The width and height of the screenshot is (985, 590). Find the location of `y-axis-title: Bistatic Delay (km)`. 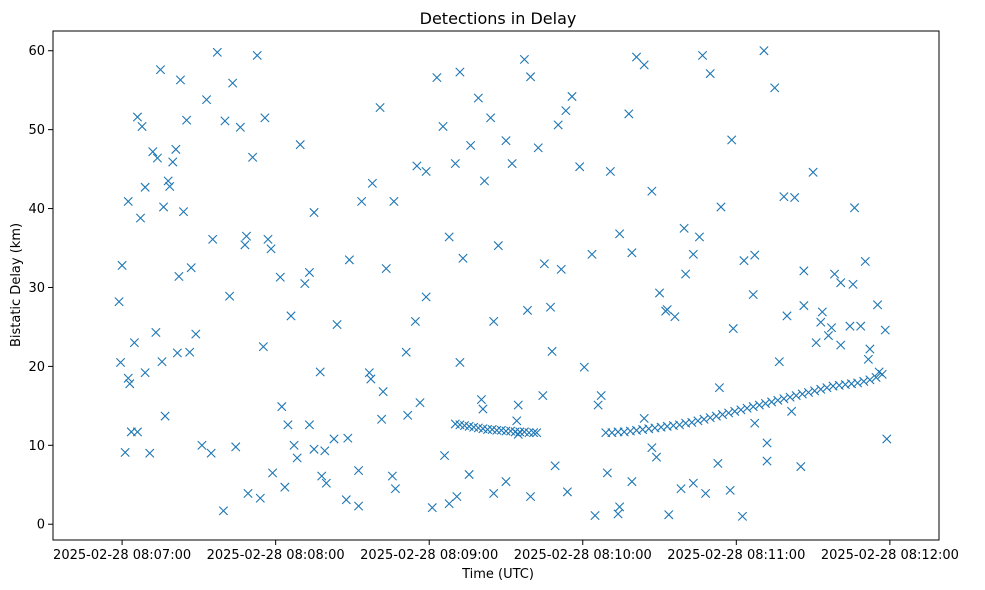

y-axis-title: Bistatic Delay (km) is located at coordinates (16, 285).